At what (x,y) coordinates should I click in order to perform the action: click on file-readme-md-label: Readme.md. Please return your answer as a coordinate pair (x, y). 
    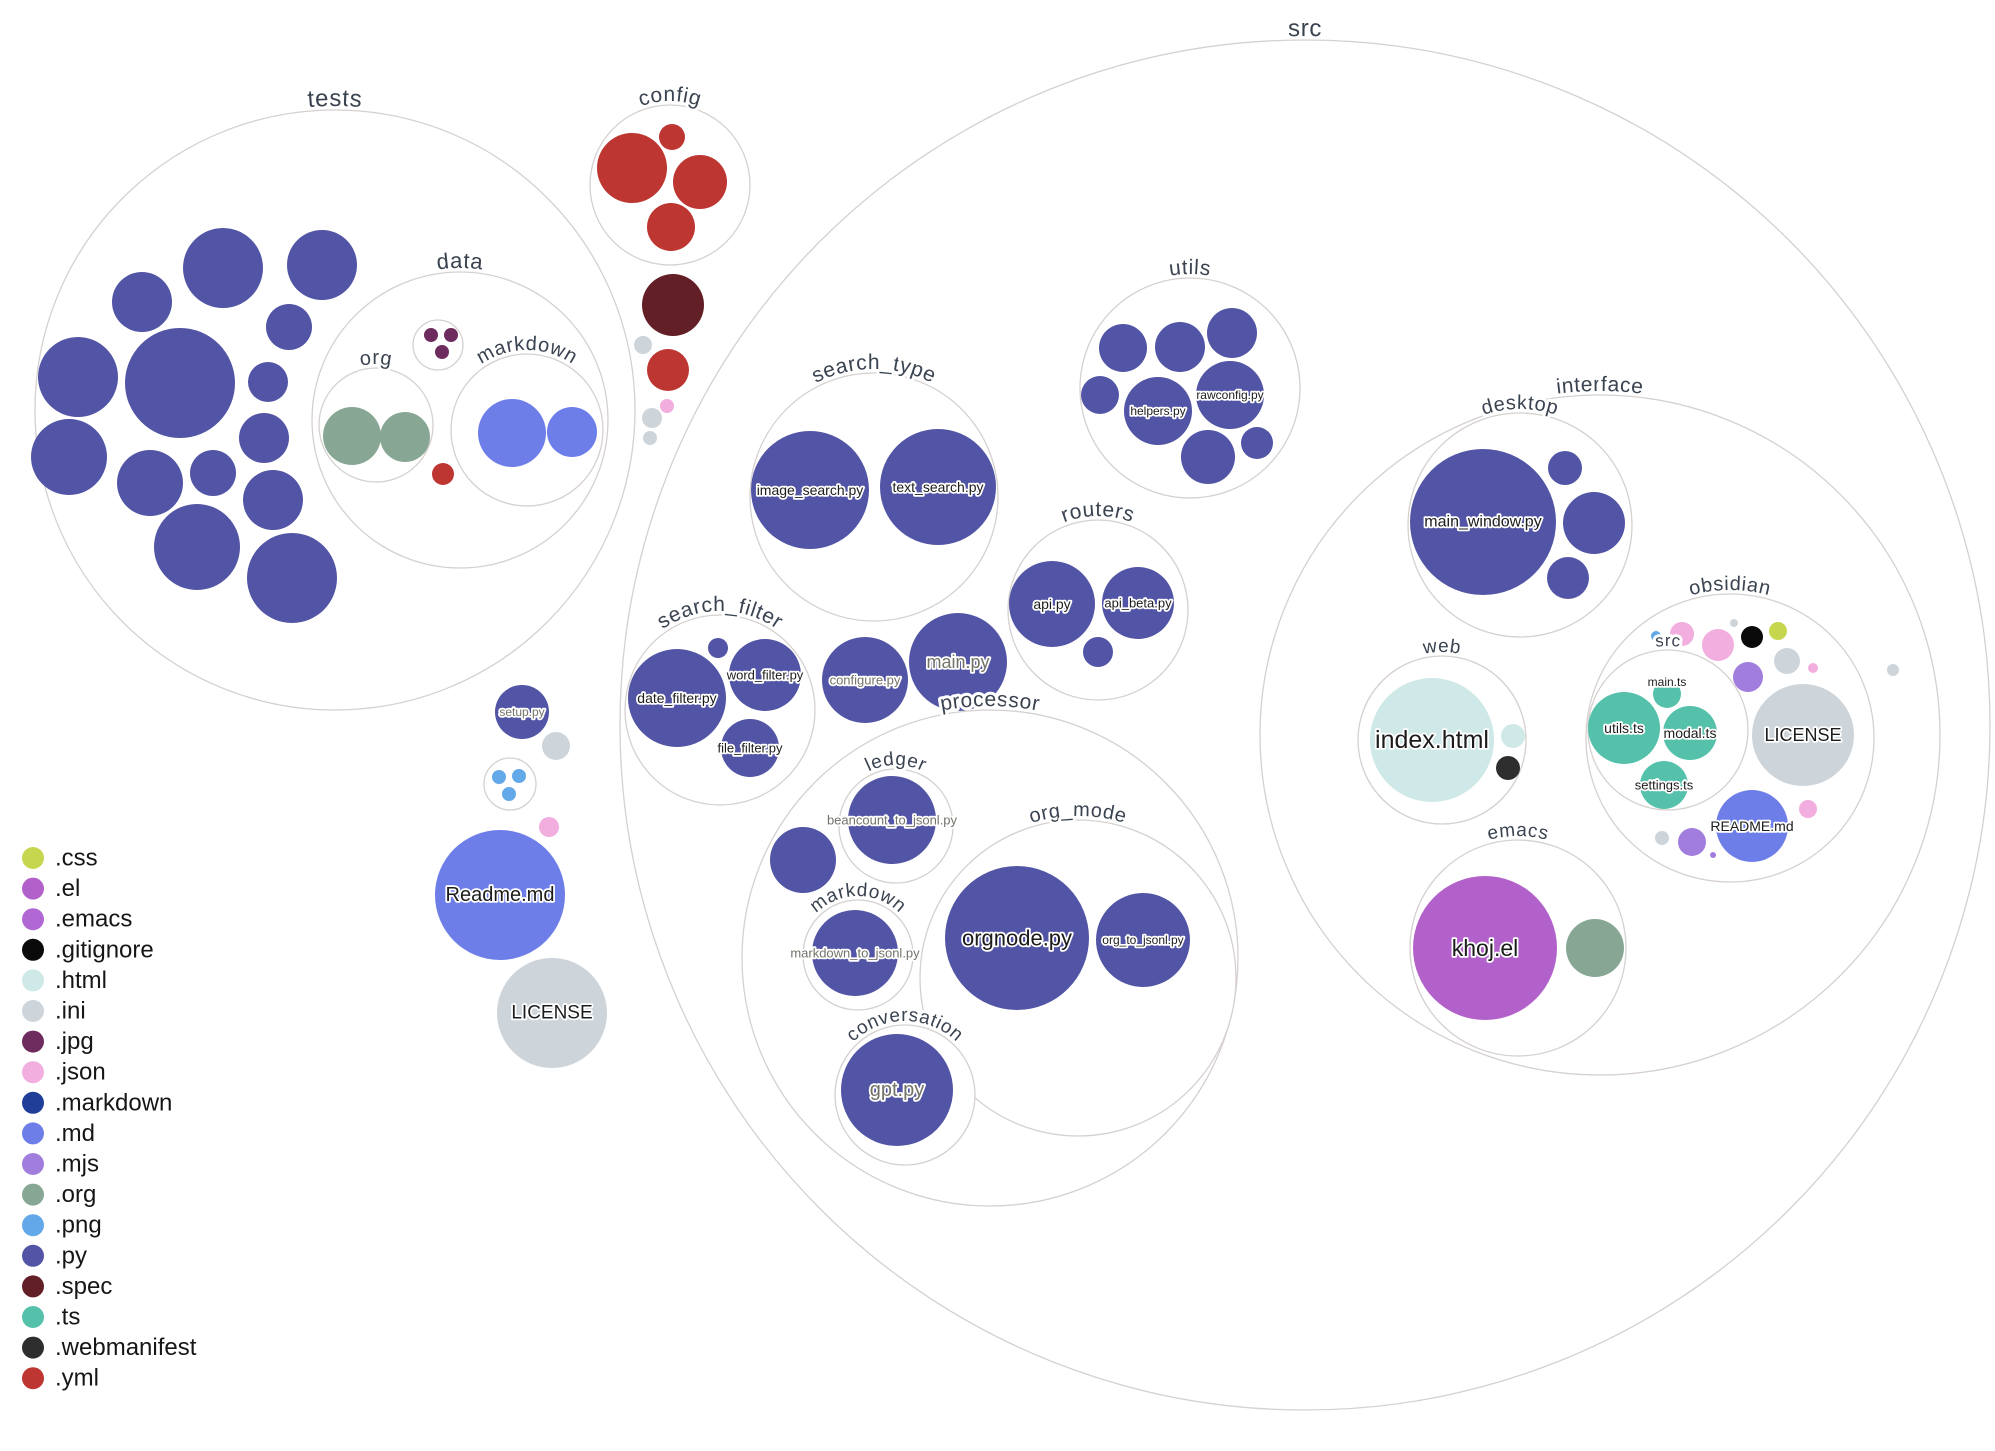
    Looking at the image, I should click on (500, 895).